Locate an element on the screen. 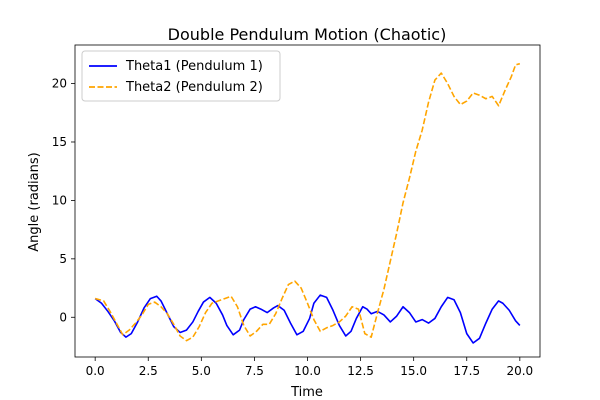 This screenshot has width=600, height=400. legend-label-1: Theta1 (Pendulum 1) is located at coordinates (194, 66).